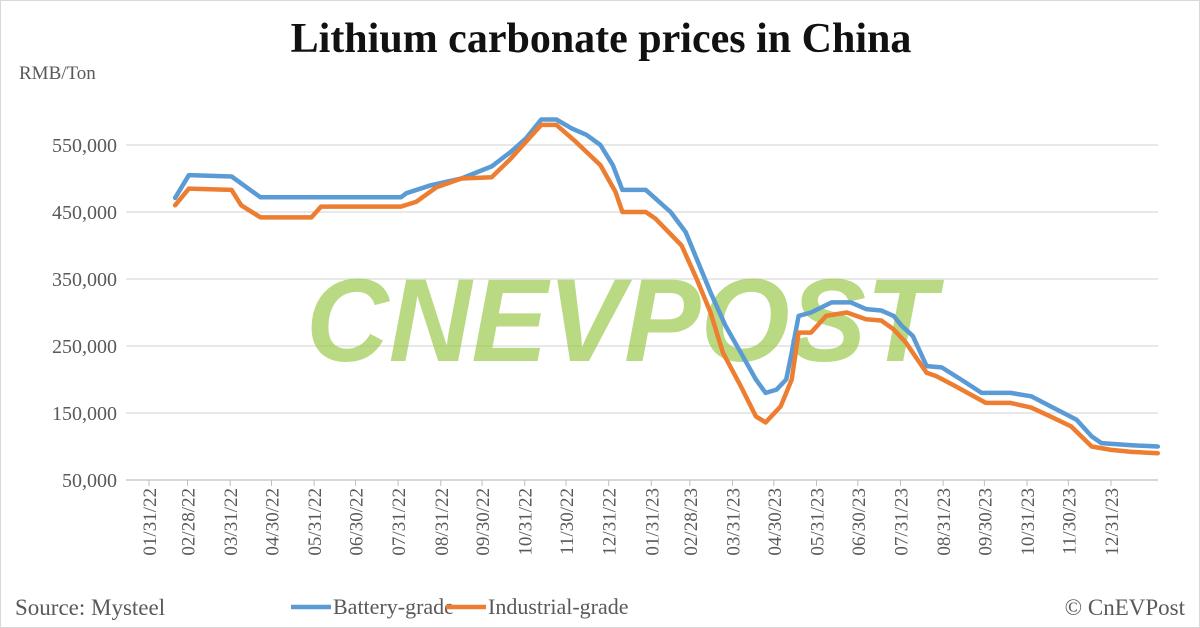 Image resolution: width=1200 pixels, height=628 pixels. Describe the element at coordinates (272, 522) in the screenshot. I see `x-tick-label: 04/30/22` at that location.